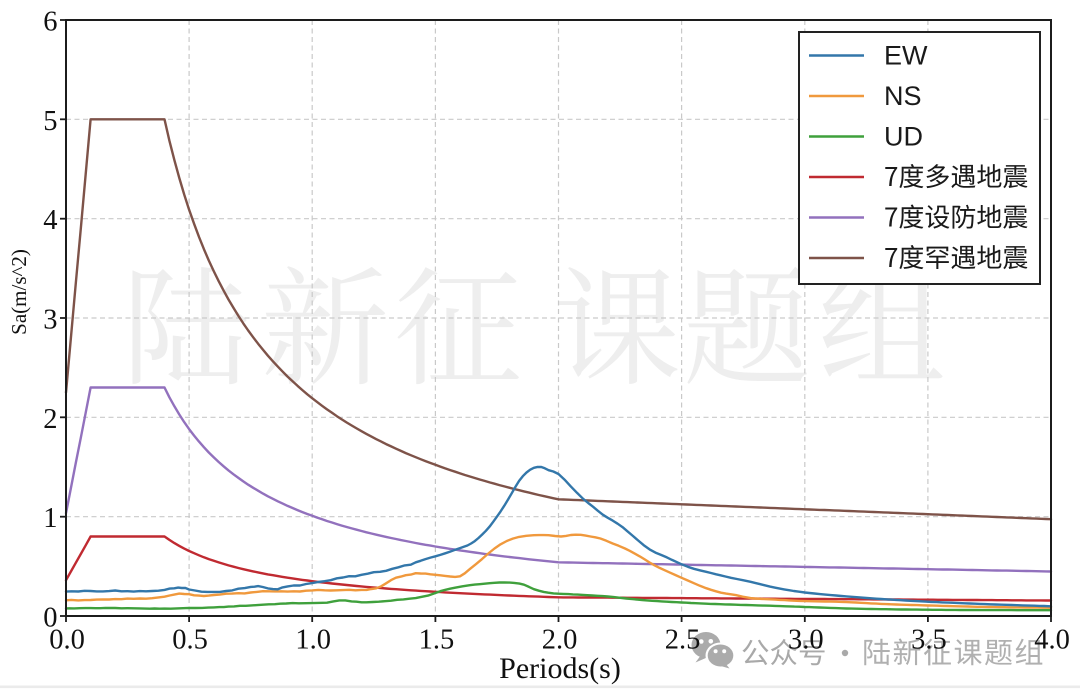 This screenshot has width=1080, height=699. Describe the element at coordinates (19, 292) in the screenshot. I see `svg-text: Sa(m/s^2)` at that location.